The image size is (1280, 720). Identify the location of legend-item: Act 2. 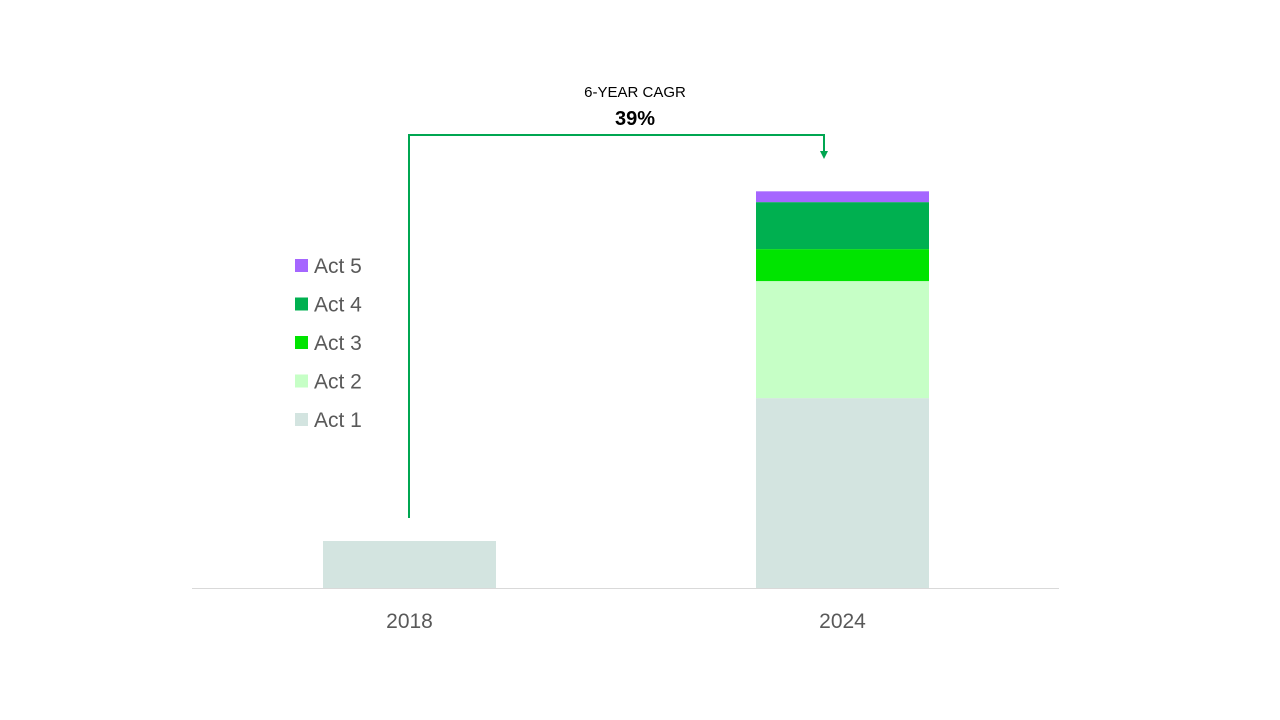
(328, 382).